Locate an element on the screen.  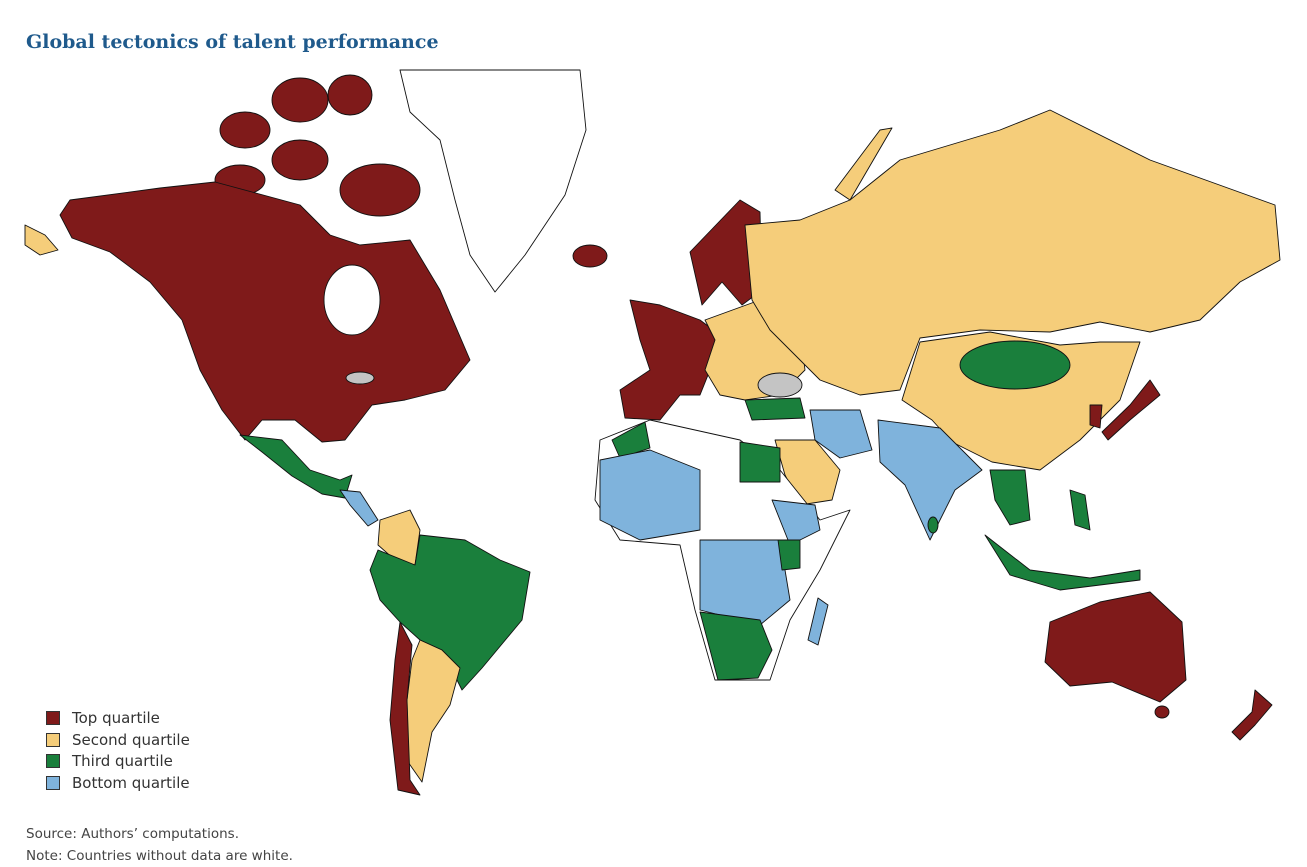
region-north-america is located at coordinates (265, 312).